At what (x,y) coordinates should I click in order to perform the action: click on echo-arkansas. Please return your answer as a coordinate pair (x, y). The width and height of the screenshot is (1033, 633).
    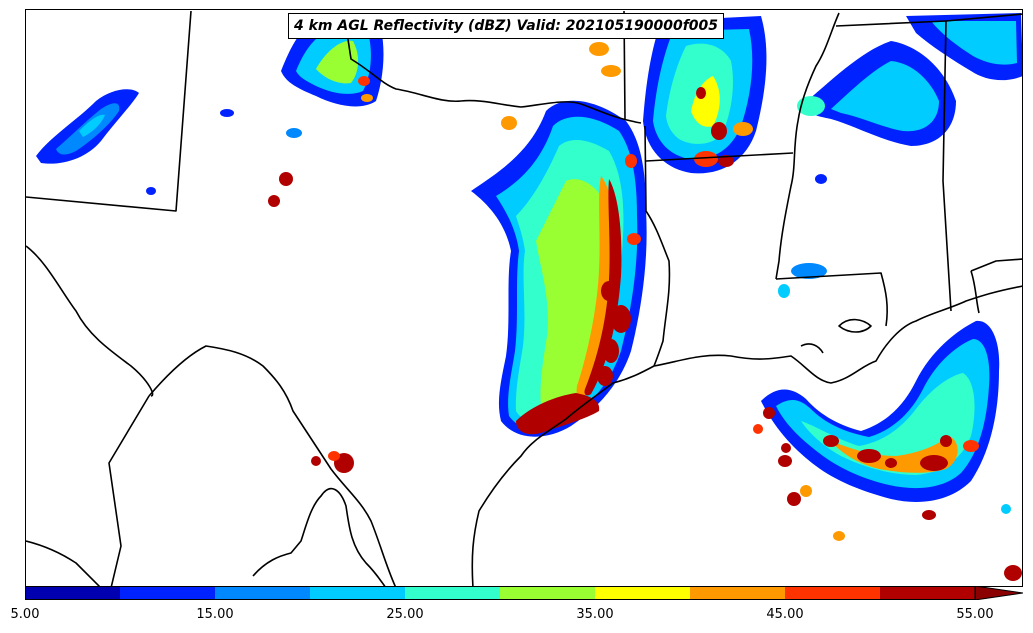
    Looking at the image, I should click on (705, 95).